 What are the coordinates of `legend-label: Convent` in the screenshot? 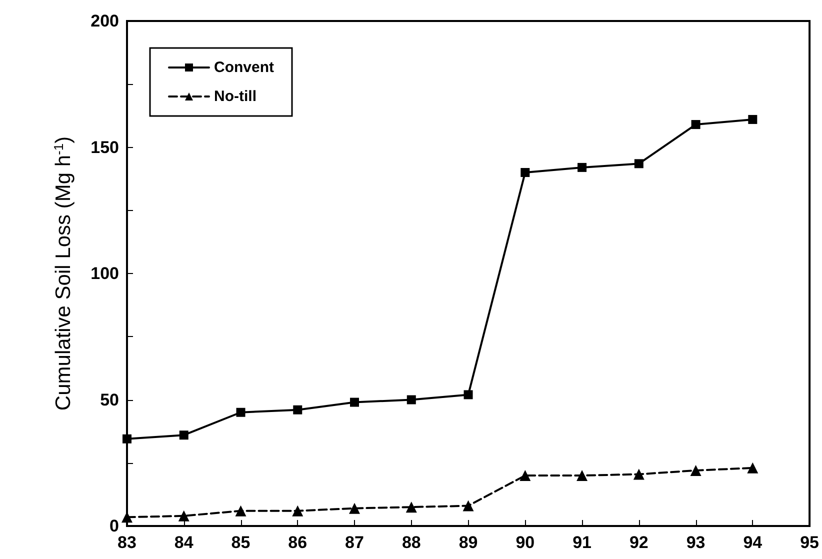 It's located at (244, 67).